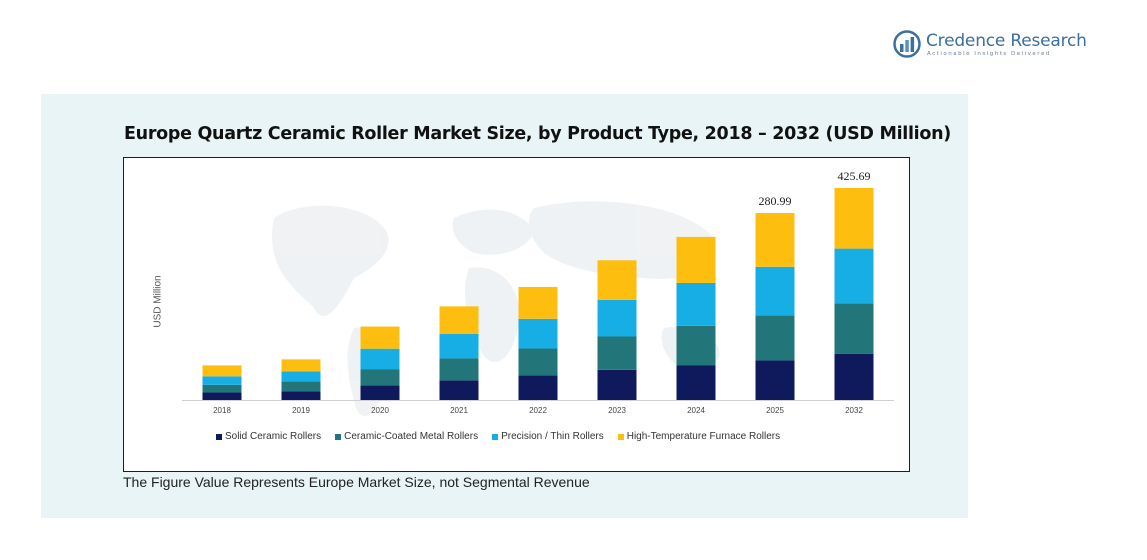 Image resolution: width=1147 pixels, height=560 pixels. What do you see at coordinates (989, 54) in the screenshot?
I see `brand-tagline: Actionable Insights Delivered` at bounding box center [989, 54].